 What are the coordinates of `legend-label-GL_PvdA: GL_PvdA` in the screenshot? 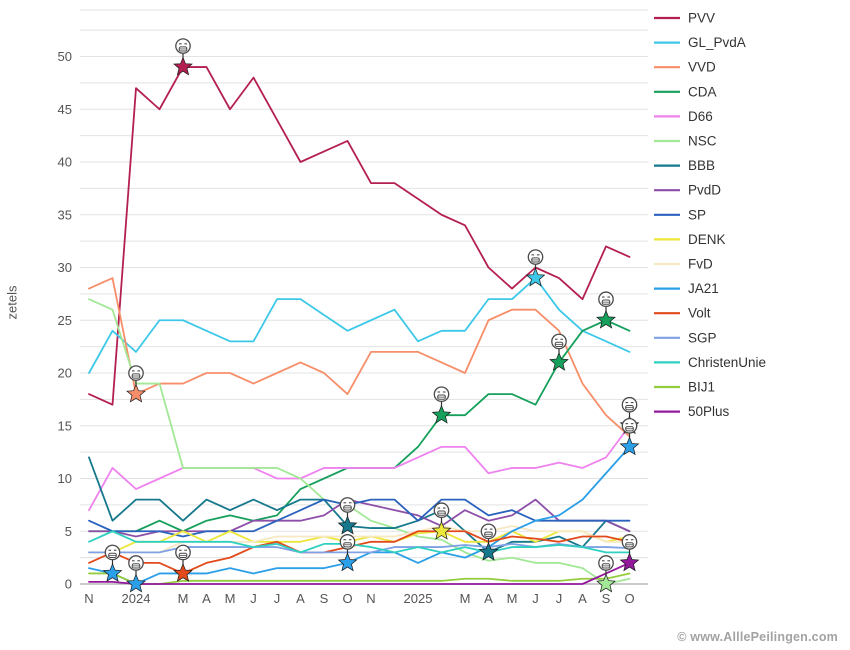 It's located at (717, 42).